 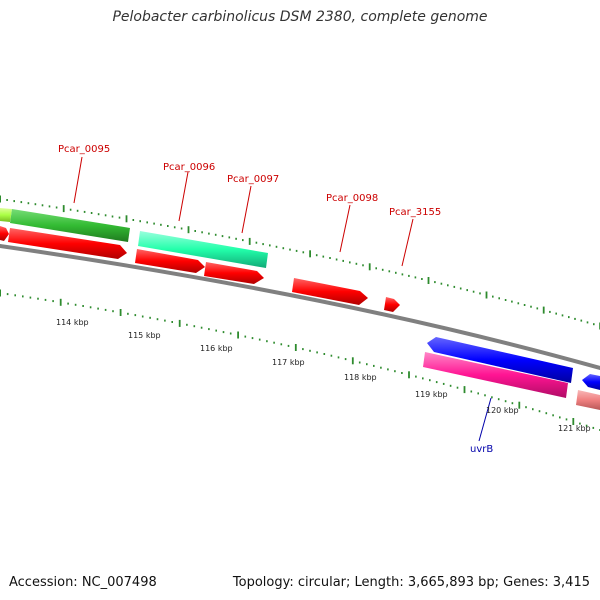 What do you see at coordinates (392, 304) in the screenshot?
I see `cds-arrow-pcar3155` at bounding box center [392, 304].